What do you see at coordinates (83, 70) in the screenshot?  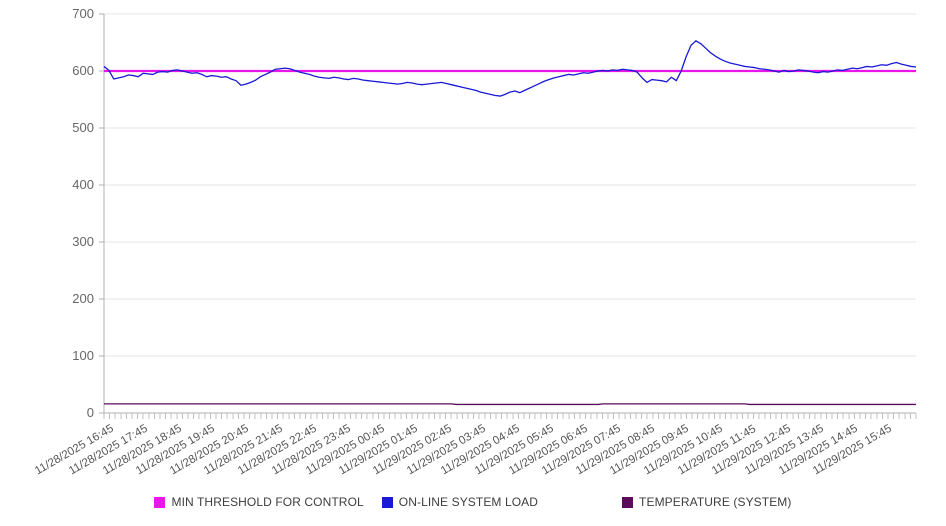 I see `y-axis-tick-label: 600` at bounding box center [83, 70].